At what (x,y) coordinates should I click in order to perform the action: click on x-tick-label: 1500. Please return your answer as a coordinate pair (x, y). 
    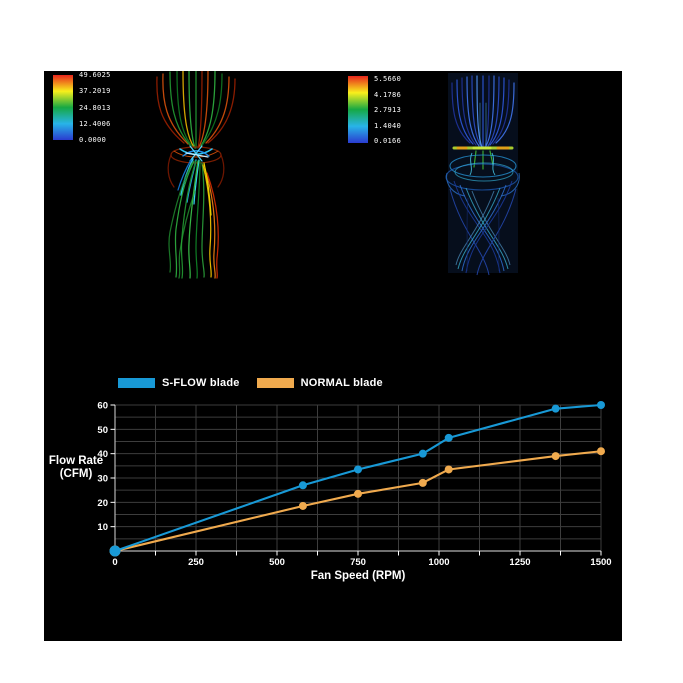
    Looking at the image, I should click on (600, 562).